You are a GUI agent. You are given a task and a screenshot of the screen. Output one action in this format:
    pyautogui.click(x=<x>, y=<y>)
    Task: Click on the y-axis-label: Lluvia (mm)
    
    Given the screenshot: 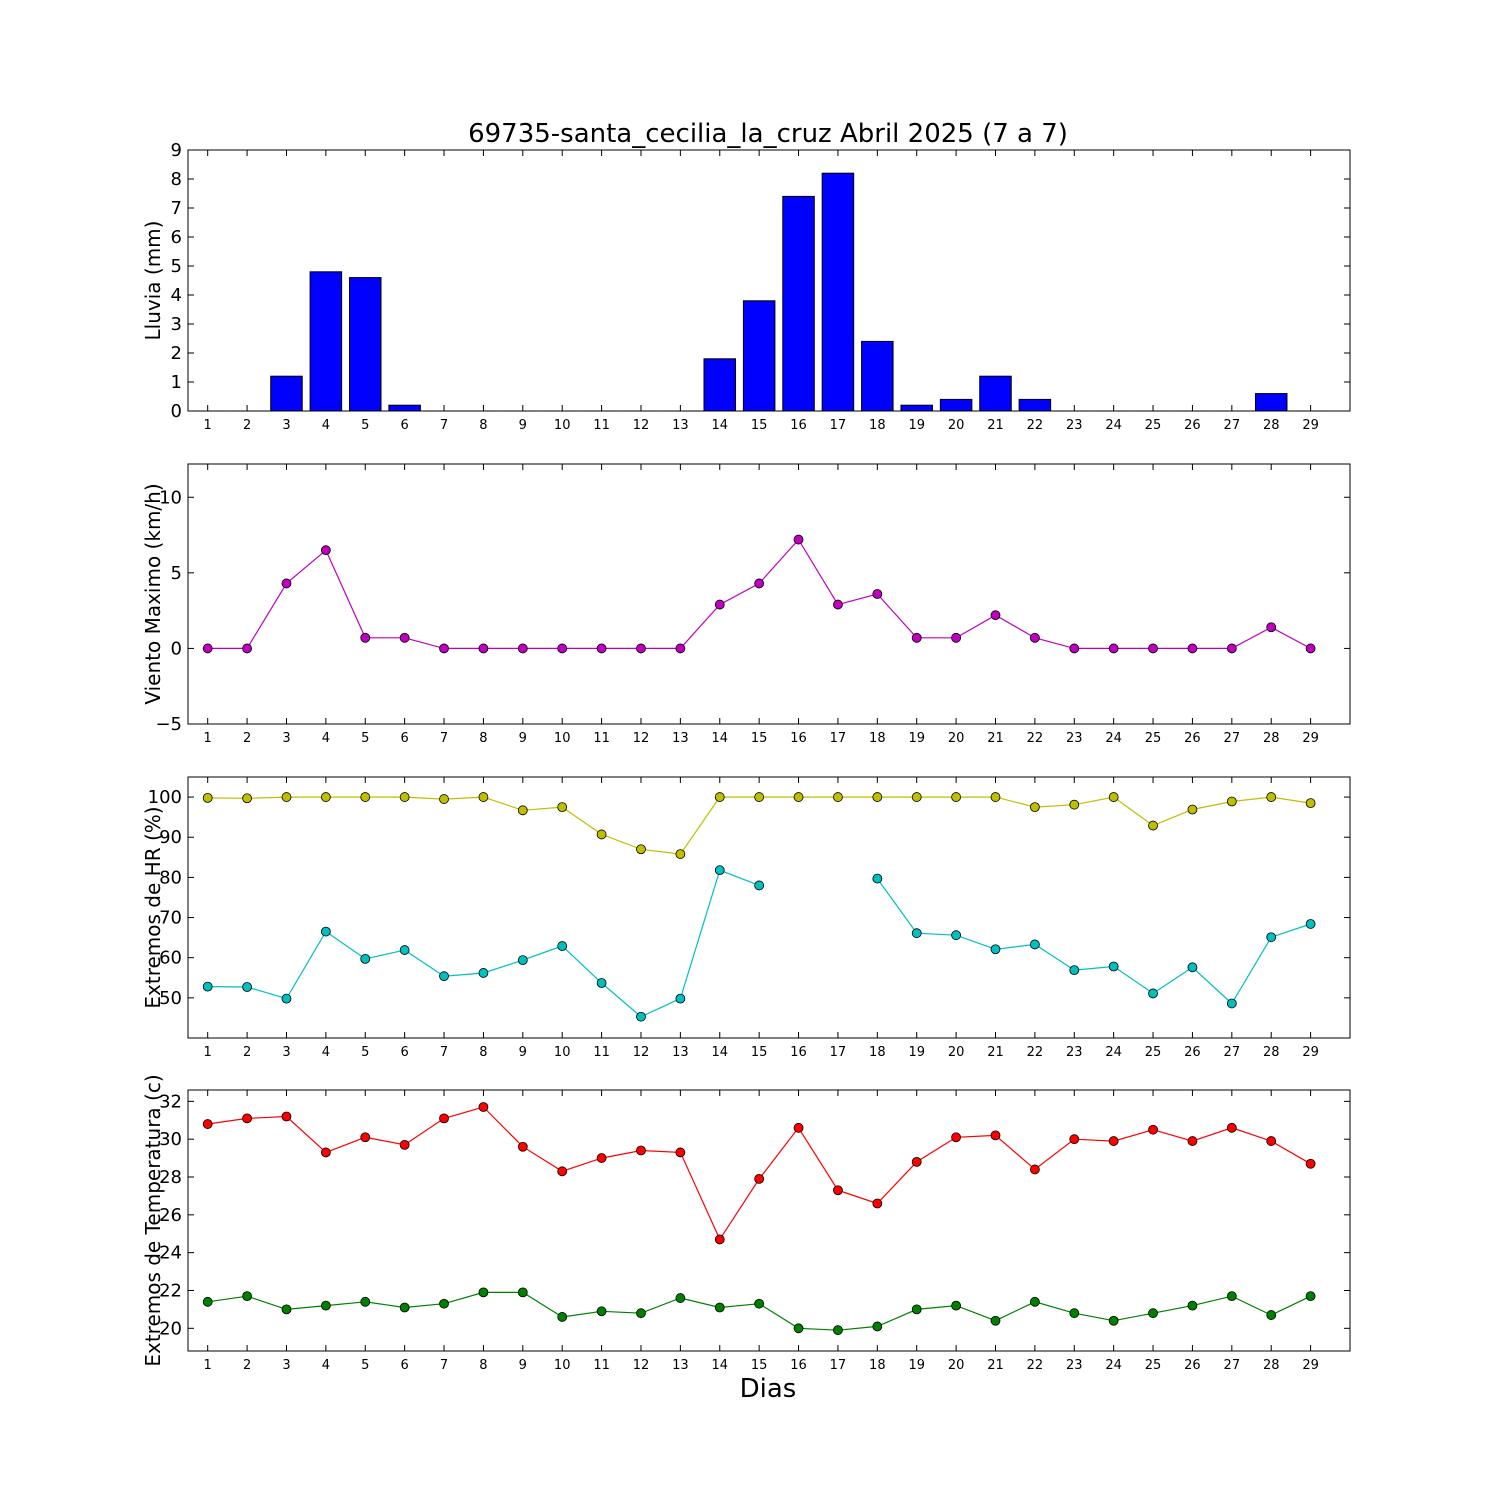 What is the action you would take?
    pyautogui.click(x=153, y=281)
    